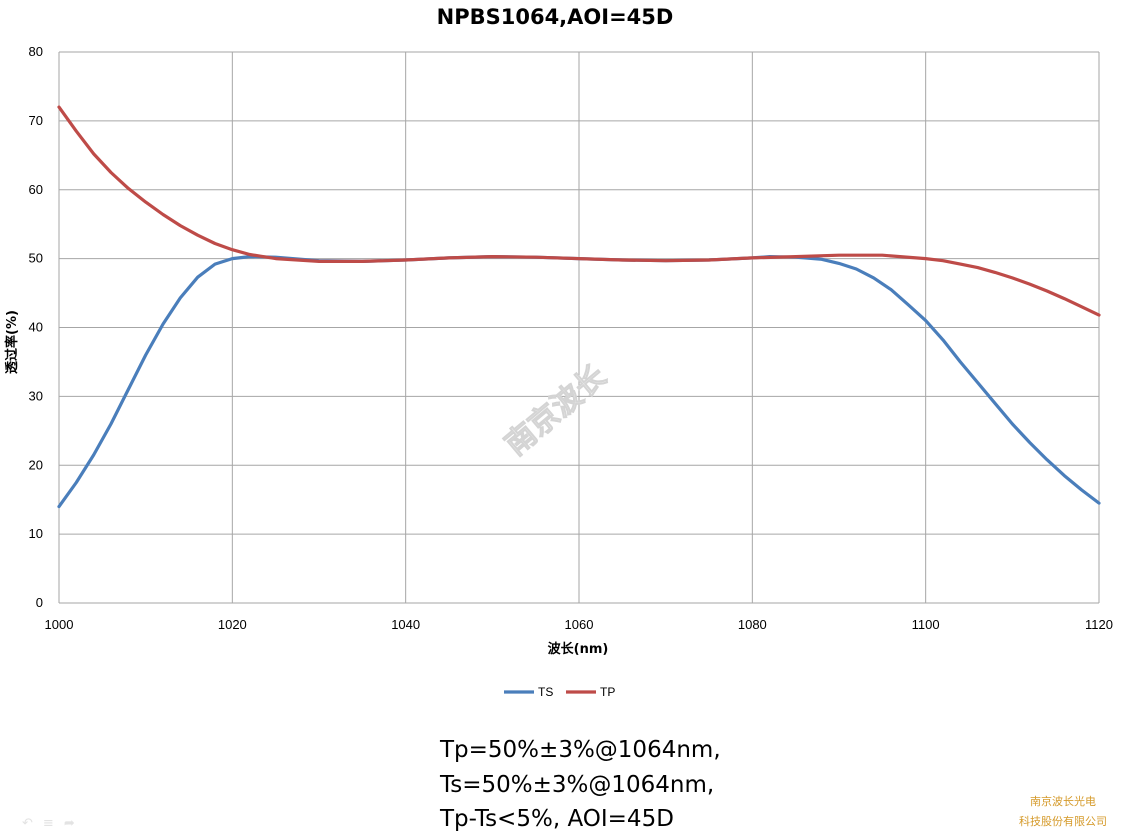 The image size is (1121, 837). What do you see at coordinates (1099, 624) in the screenshot?
I see `x-tick-label: 1120` at bounding box center [1099, 624].